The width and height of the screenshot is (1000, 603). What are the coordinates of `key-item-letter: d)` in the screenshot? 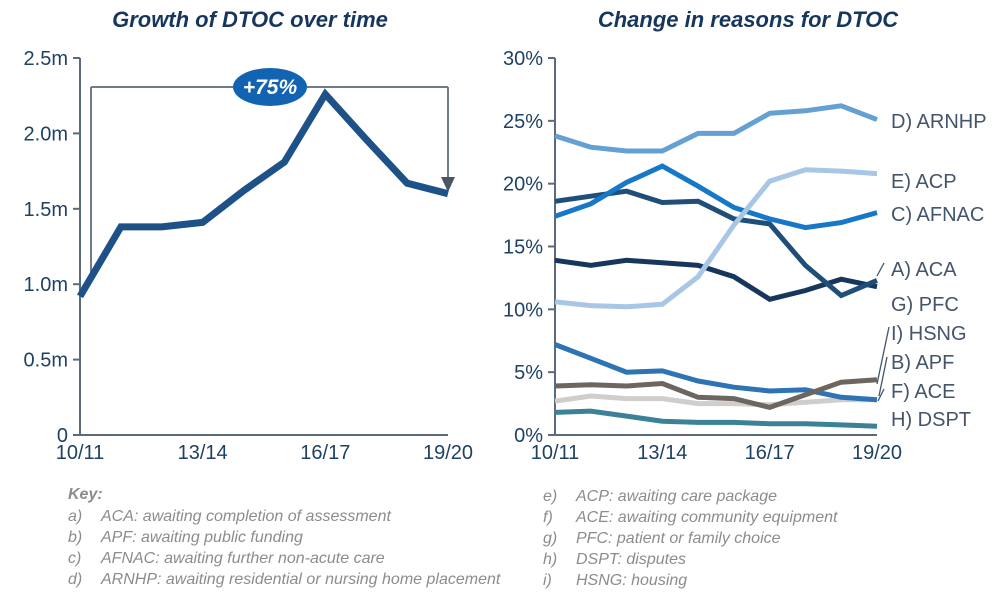 It's located at (75, 579).